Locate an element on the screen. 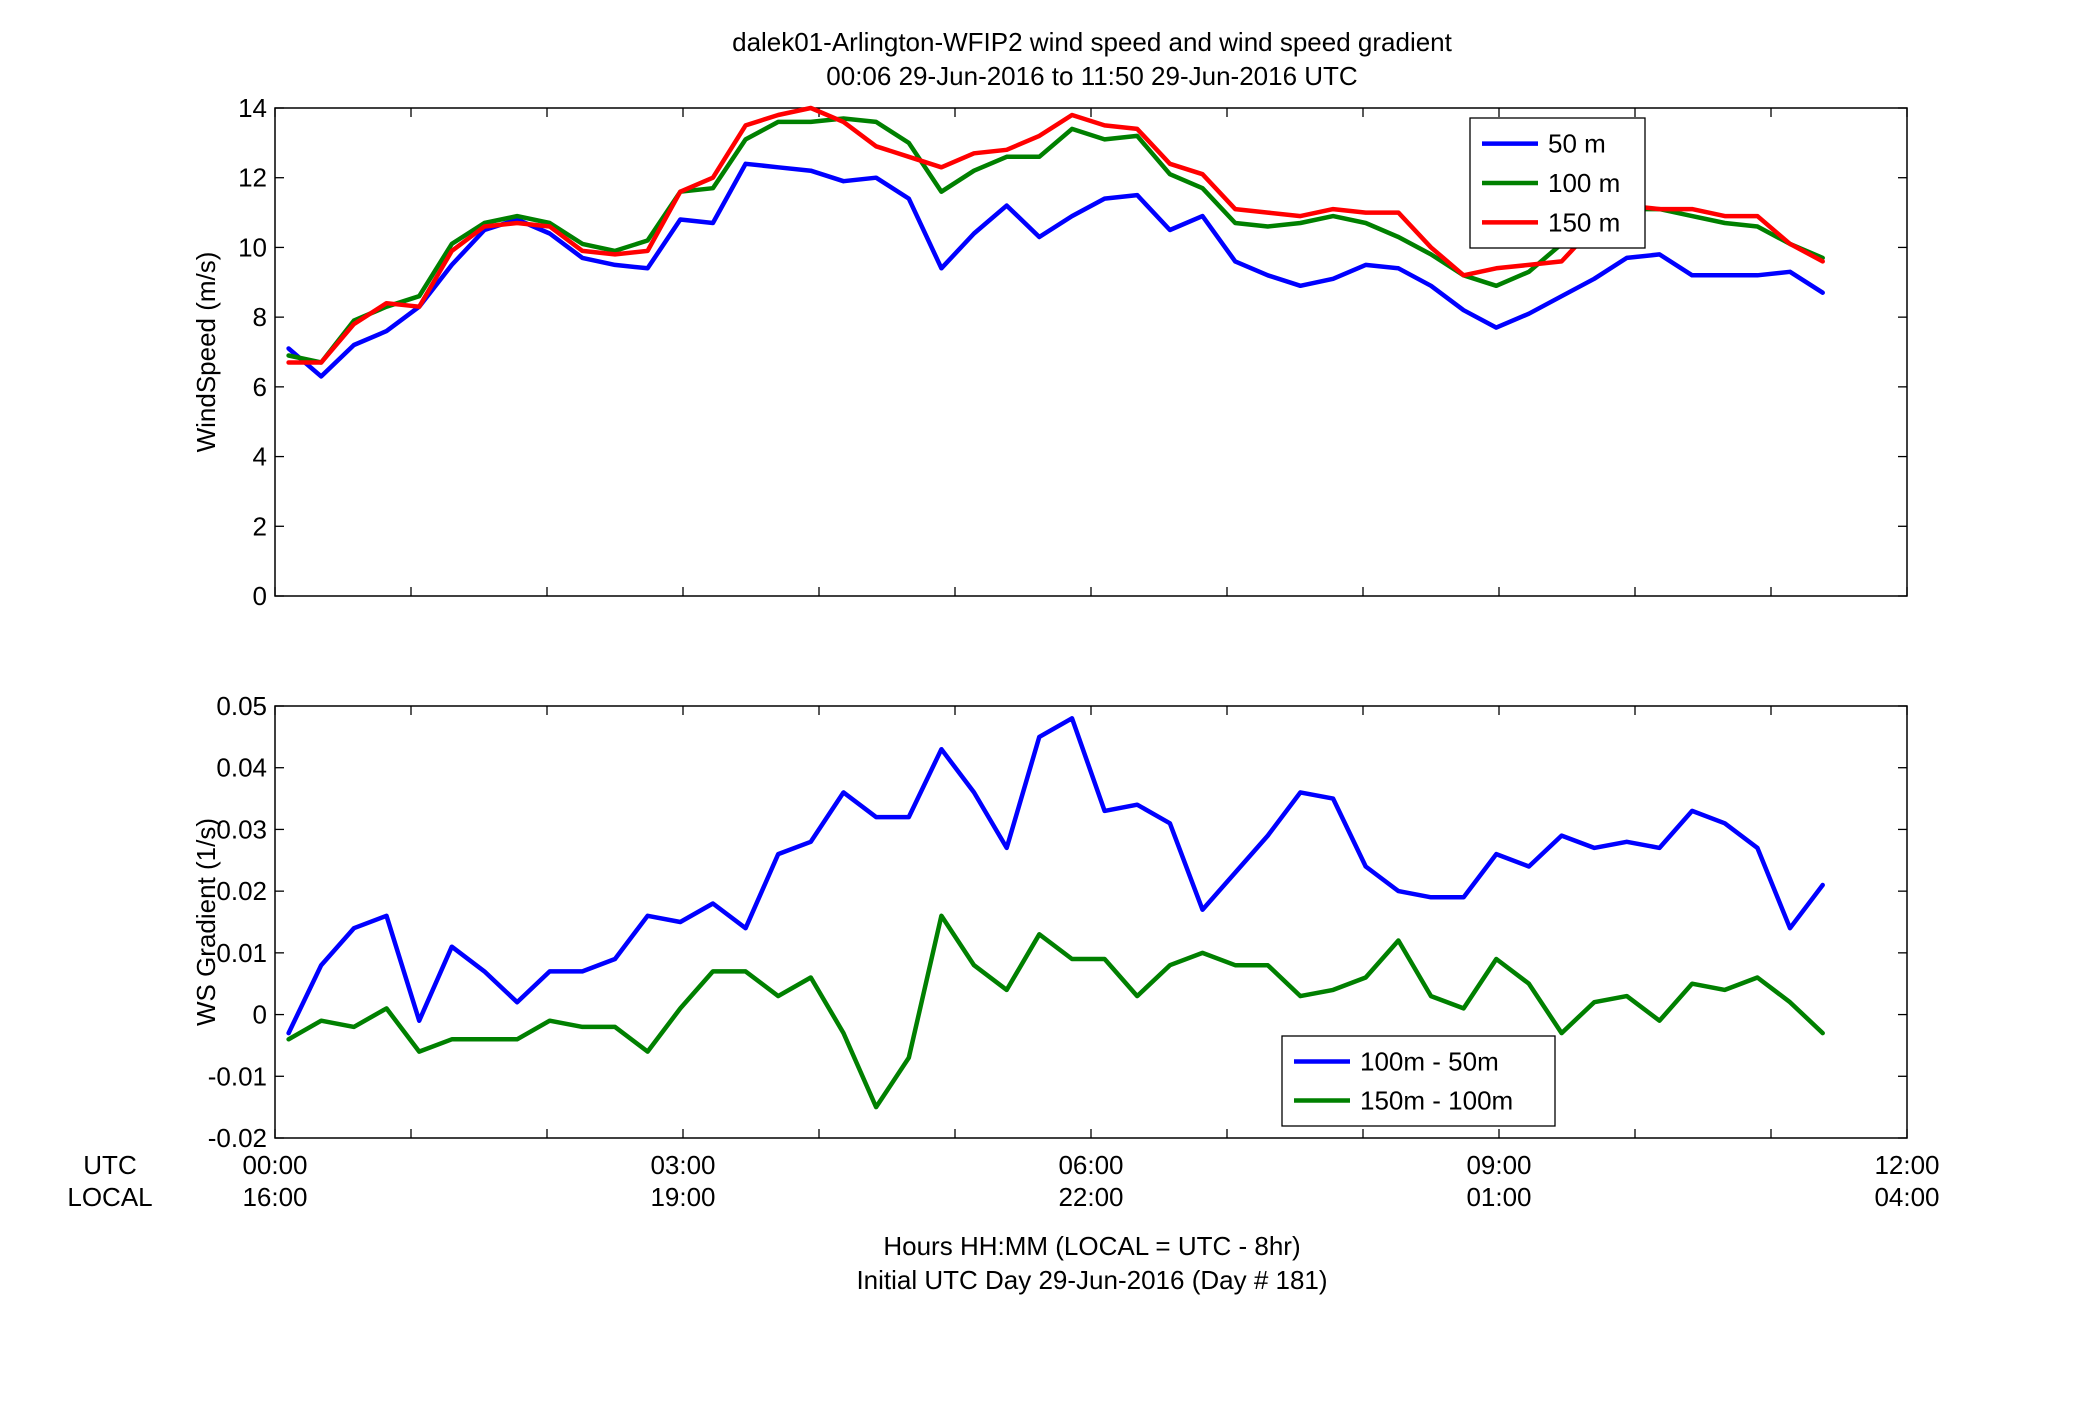 The image size is (2098, 1425). x-tick-label-utc: 09:00 is located at coordinates (1498, 1165).